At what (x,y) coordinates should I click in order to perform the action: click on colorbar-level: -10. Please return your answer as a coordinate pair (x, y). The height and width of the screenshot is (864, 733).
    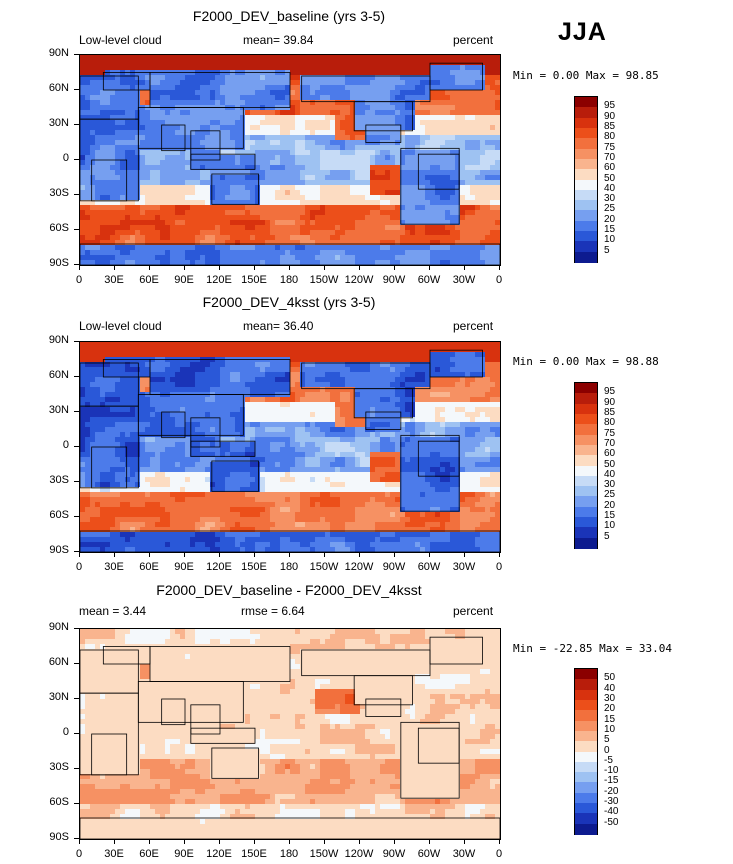
    Looking at the image, I should click on (611, 771).